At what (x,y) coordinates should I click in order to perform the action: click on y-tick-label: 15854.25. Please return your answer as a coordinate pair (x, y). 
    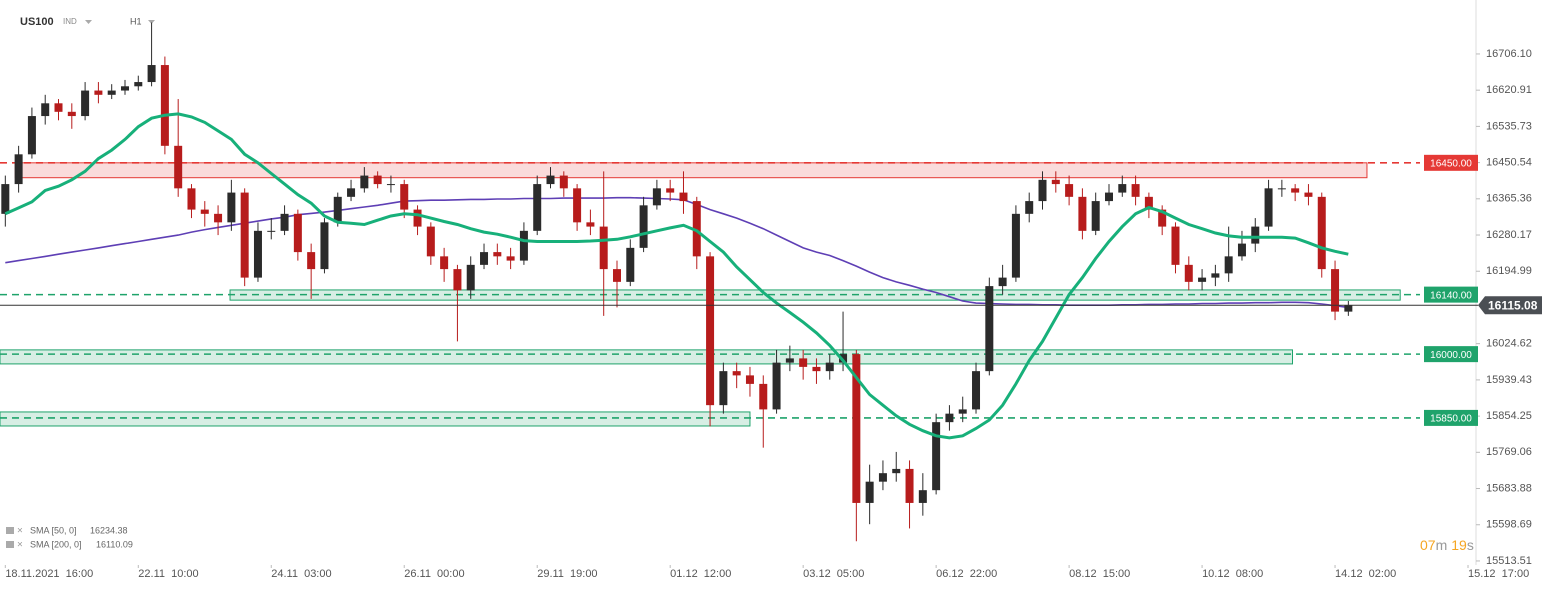
    Looking at the image, I should click on (1509, 416).